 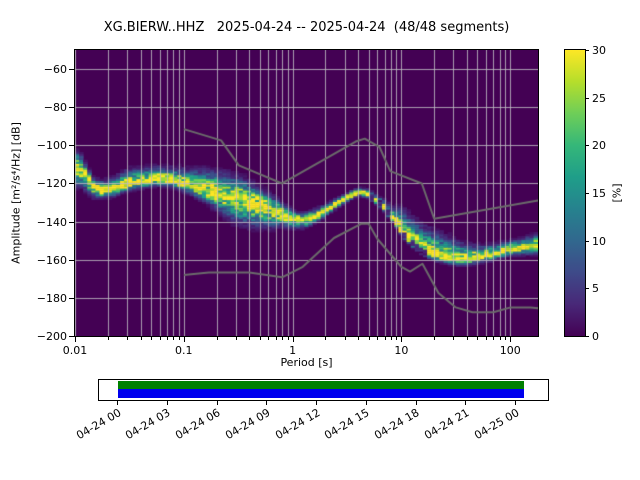 What do you see at coordinates (595, 336) in the screenshot?
I see `colorbar-tick-label: 0` at bounding box center [595, 336].